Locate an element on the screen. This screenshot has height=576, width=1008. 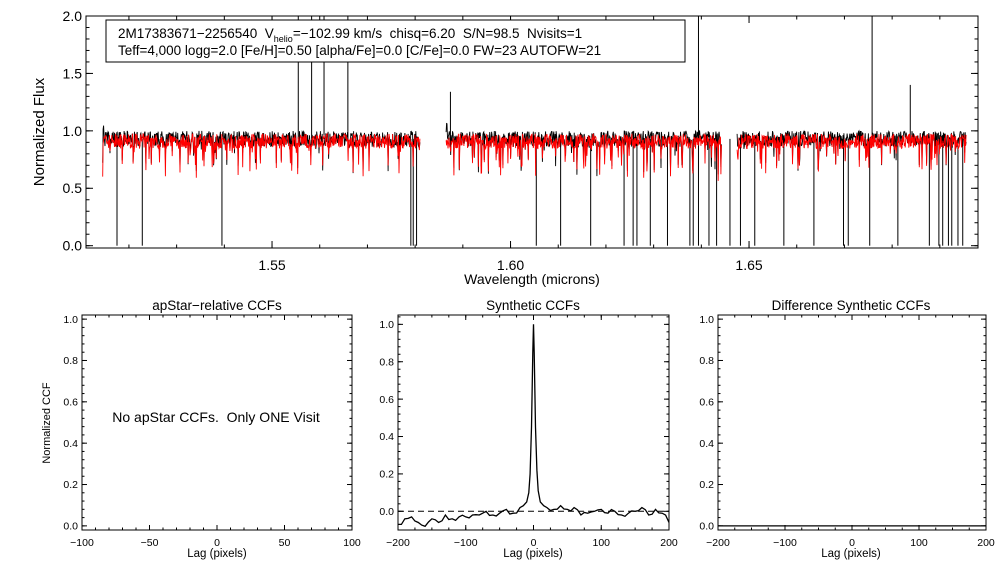
synthetic-ccf-plot-area is located at coordinates (534, 426).